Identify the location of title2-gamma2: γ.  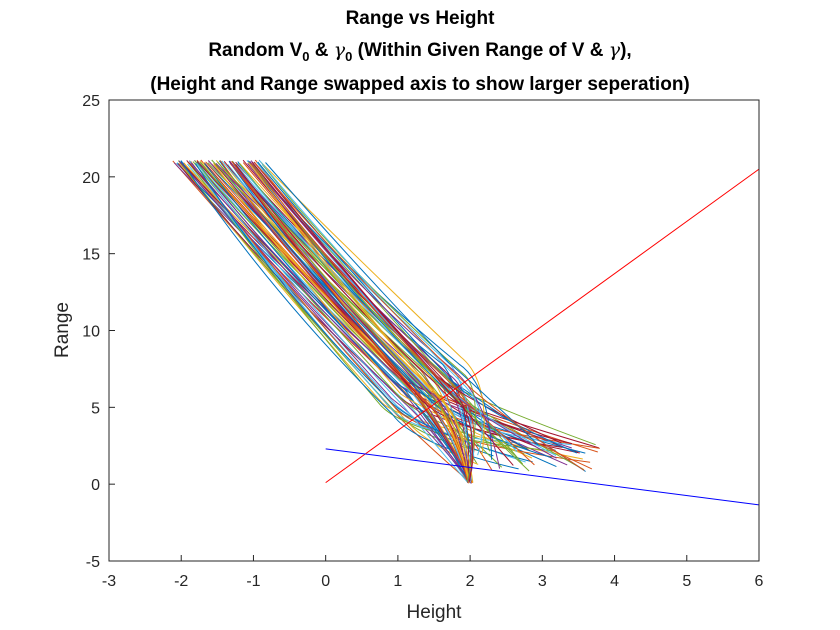
(614, 50).